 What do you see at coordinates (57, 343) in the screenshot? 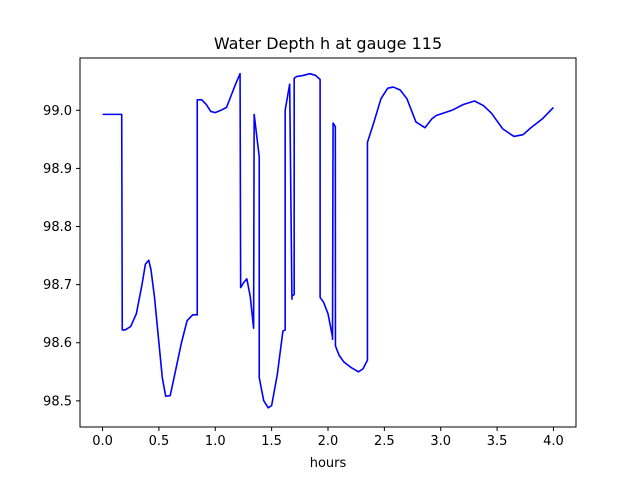
I see `y-tick-label: 98.6` at bounding box center [57, 343].